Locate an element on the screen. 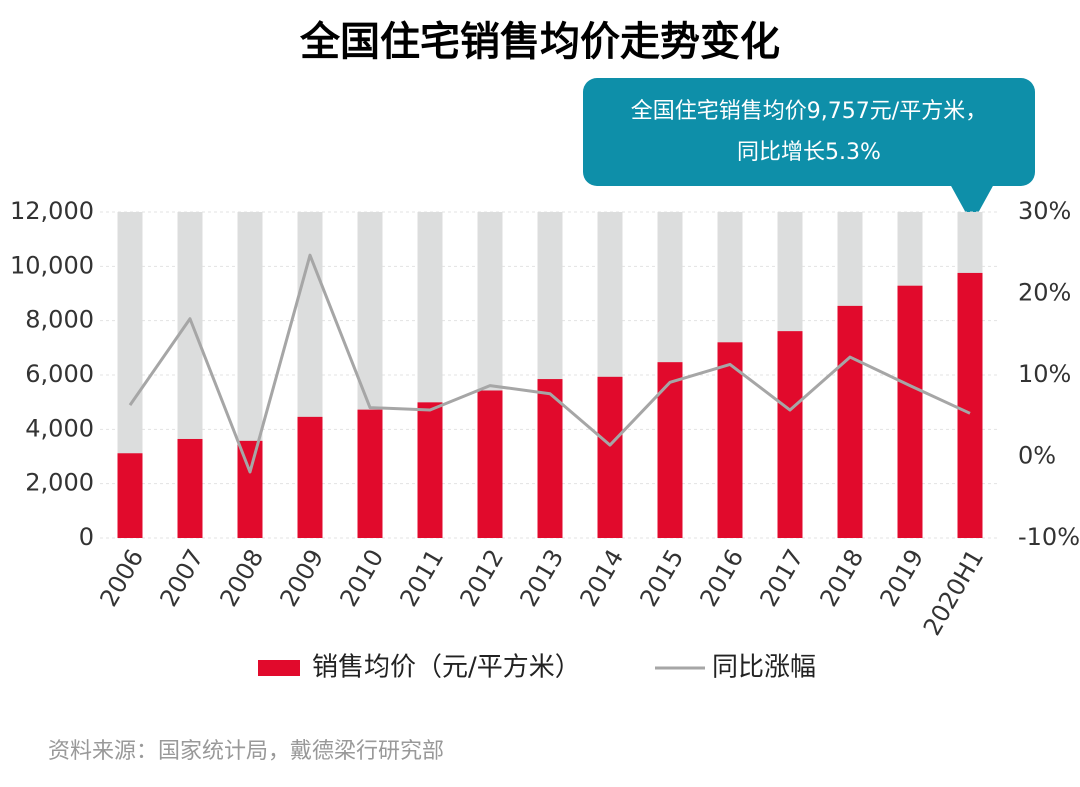  x-tick-label: 2014 is located at coordinates (601, 578).